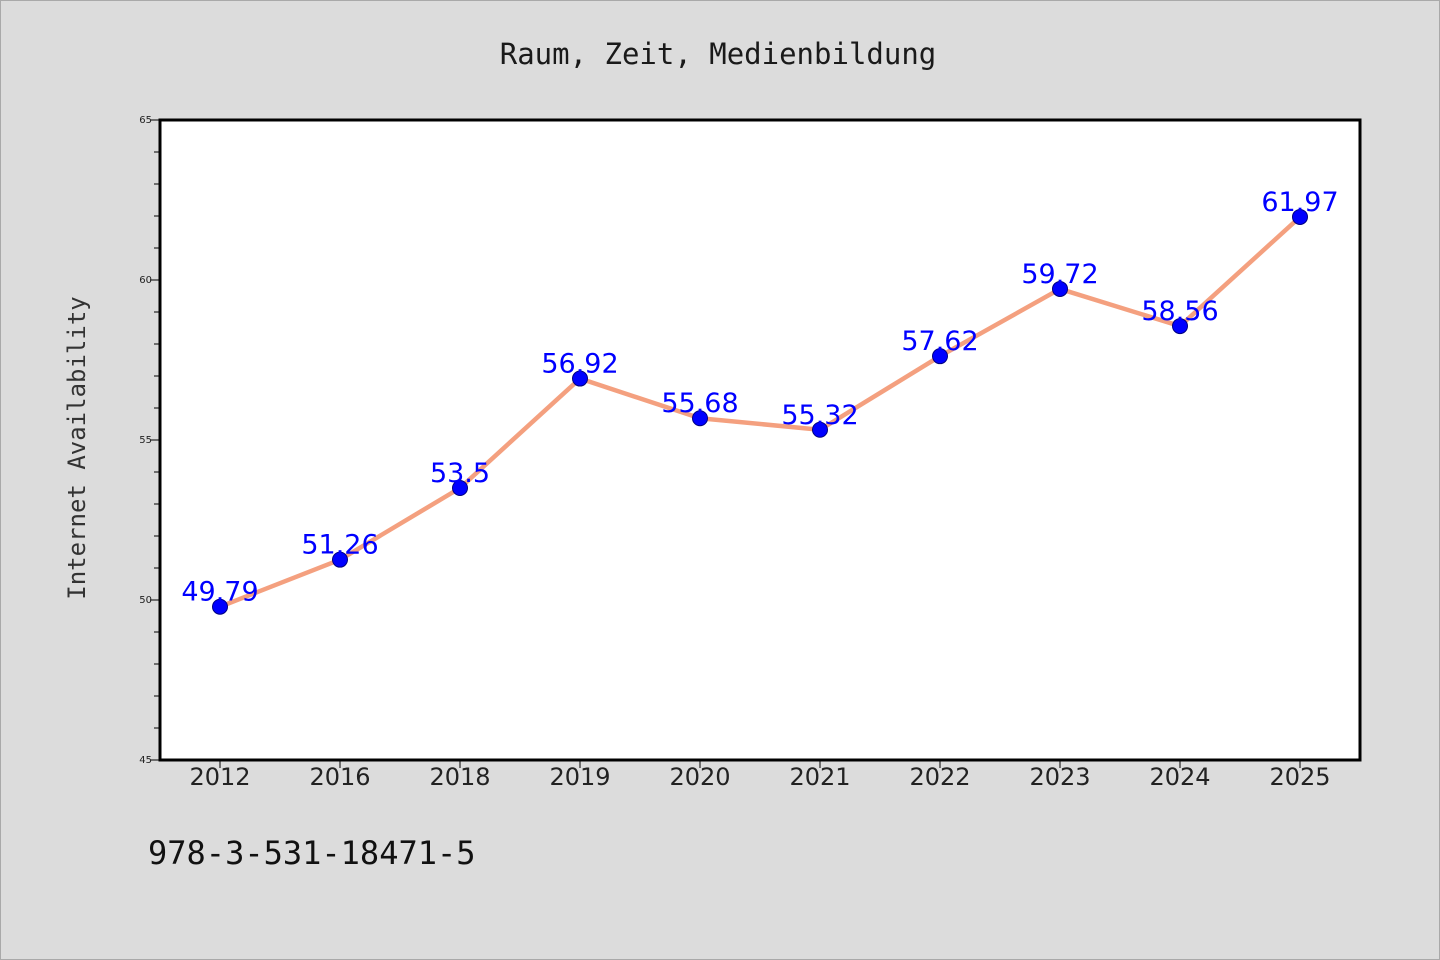 The image size is (1440, 960). I want to click on data-label: 51.26, so click(339, 545).